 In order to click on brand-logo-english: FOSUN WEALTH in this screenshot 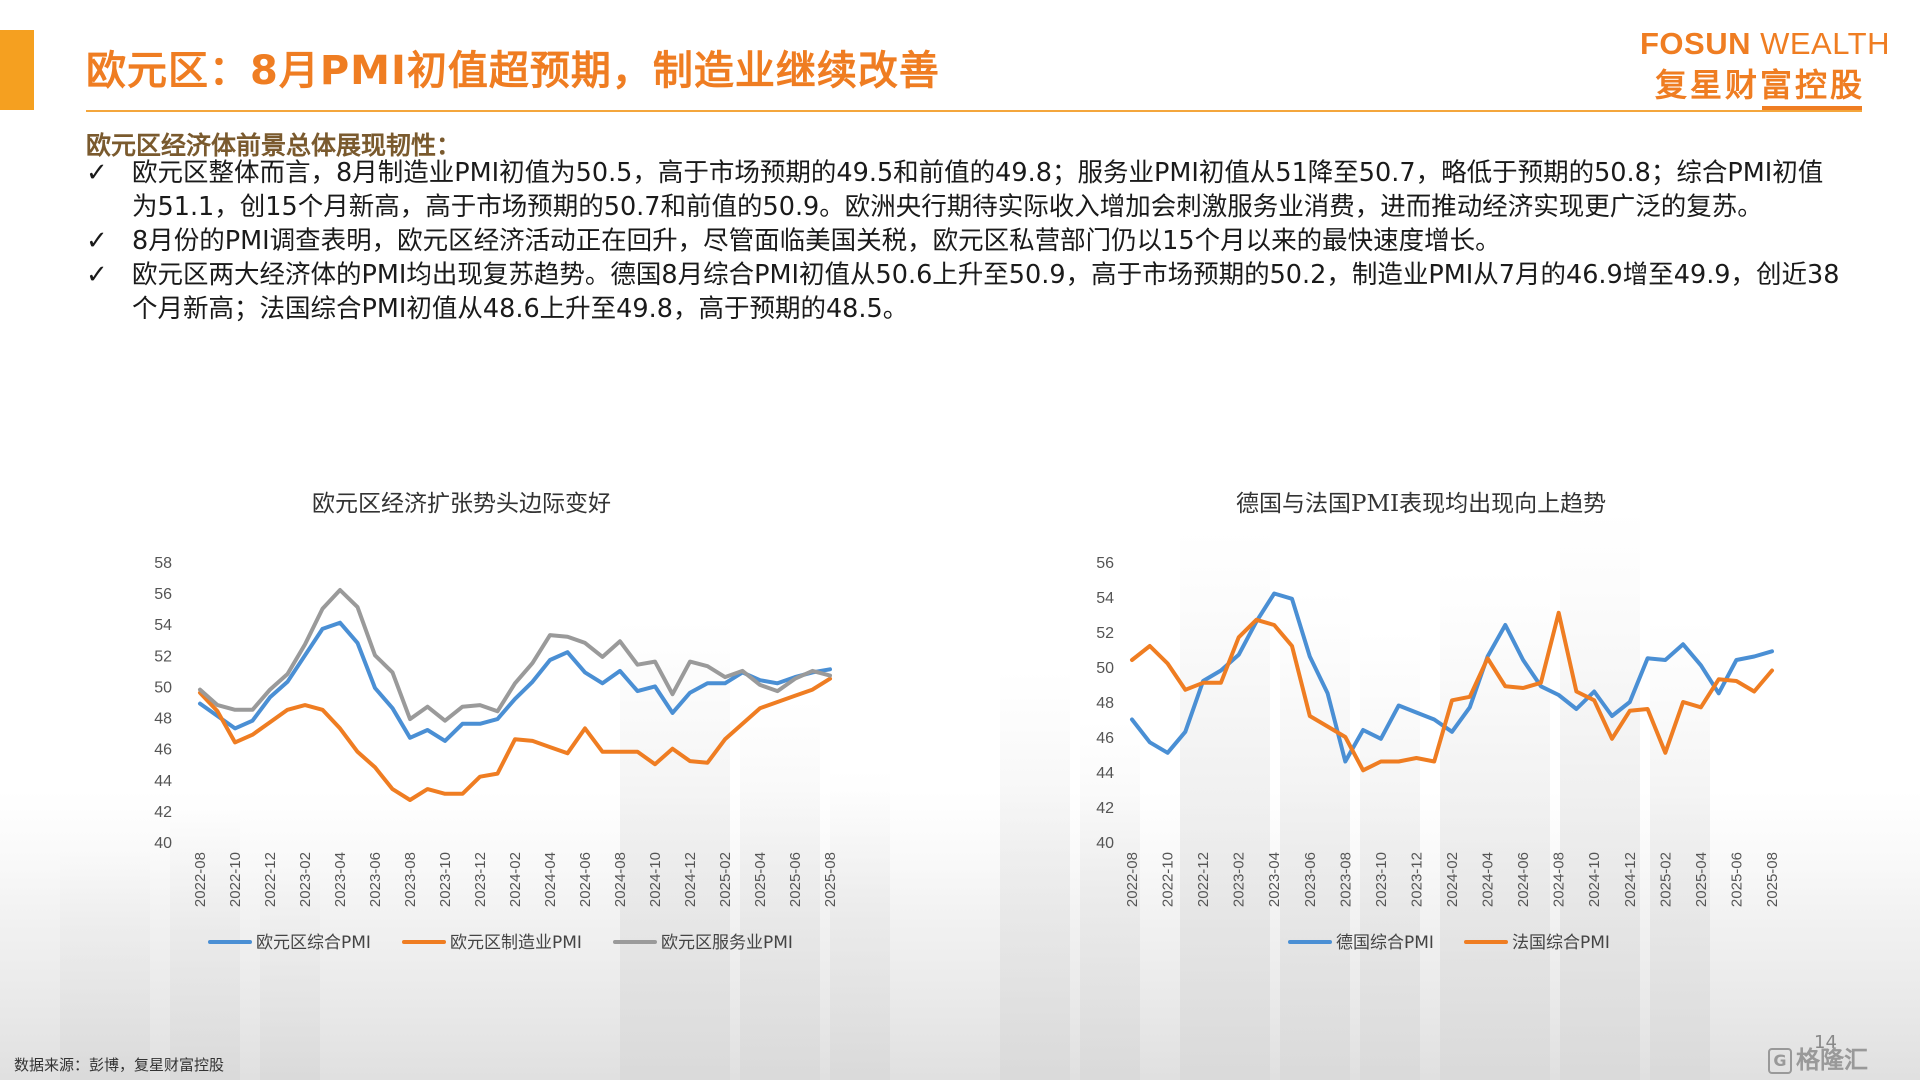, I will do `click(1765, 43)`.